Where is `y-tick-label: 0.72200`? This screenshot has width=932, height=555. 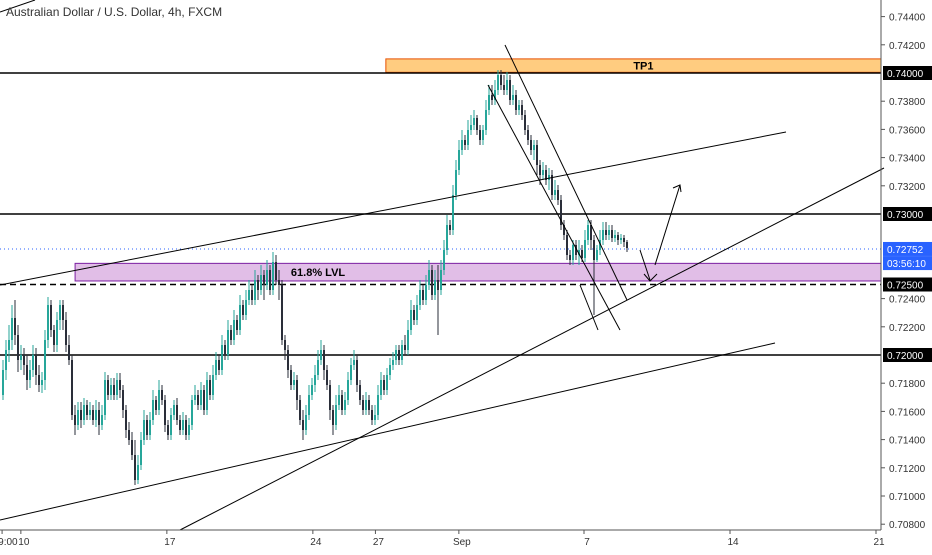 y-tick-label: 0.72200 is located at coordinates (907, 328).